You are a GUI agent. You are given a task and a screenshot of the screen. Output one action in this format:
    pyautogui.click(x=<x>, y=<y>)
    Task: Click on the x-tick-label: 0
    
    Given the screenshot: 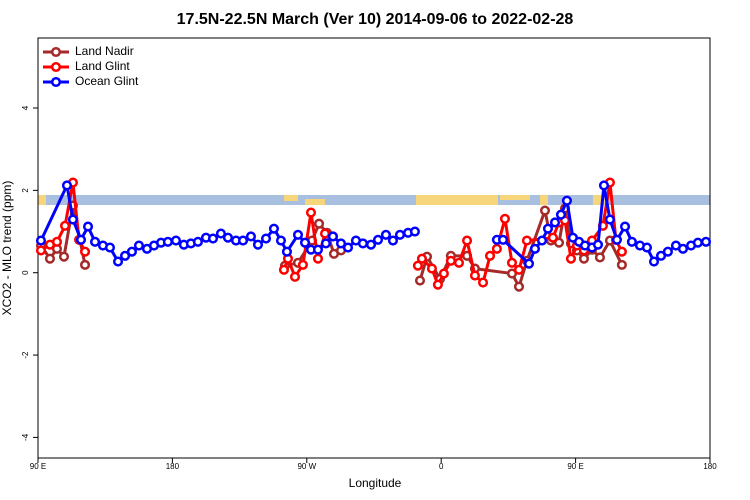 What is the action you would take?
    pyautogui.click(x=441, y=466)
    